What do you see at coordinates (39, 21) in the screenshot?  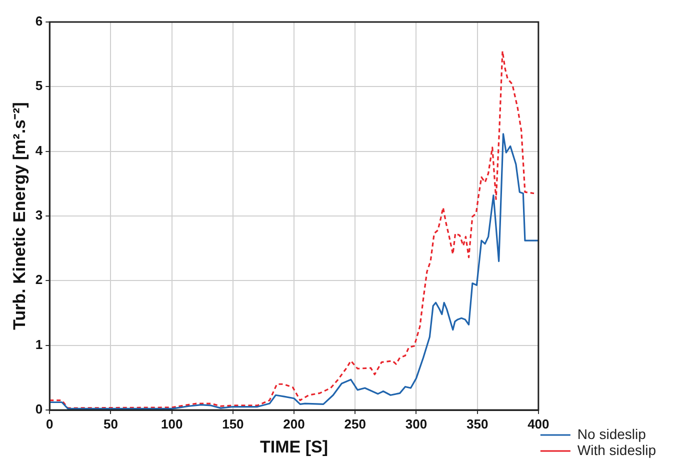 I see `y-tick-label: 6` at bounding box center [39, 21].